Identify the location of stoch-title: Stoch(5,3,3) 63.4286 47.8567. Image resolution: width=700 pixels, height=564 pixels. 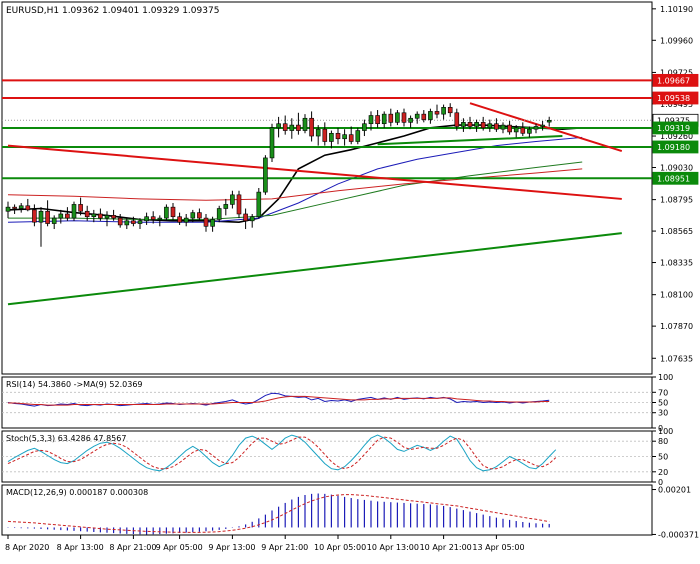
(66, 438).